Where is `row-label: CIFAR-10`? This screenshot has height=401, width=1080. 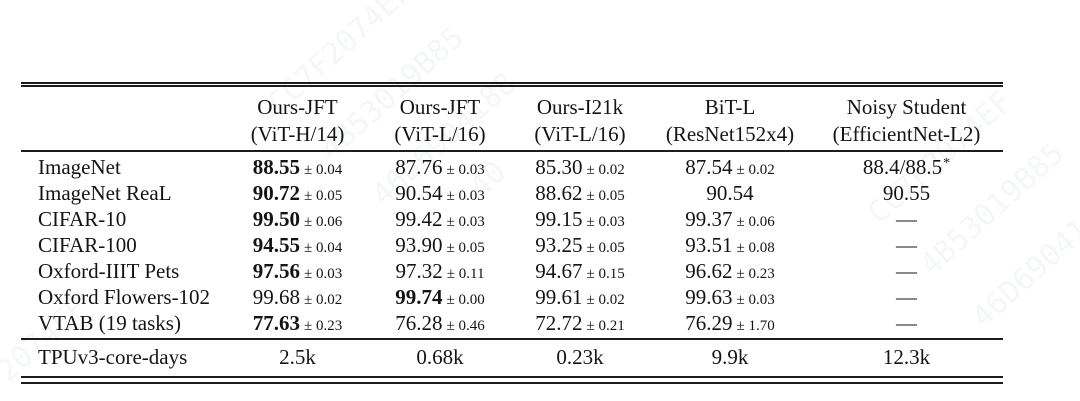 row-label: CIFAR-10 is located at coordinates (82, 219).